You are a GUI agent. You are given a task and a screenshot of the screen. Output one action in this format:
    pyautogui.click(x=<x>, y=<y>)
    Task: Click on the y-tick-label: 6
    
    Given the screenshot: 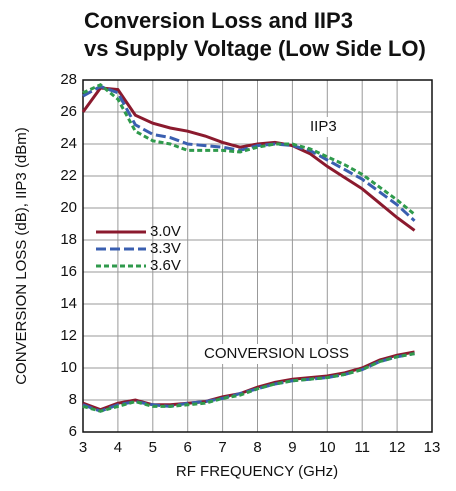 What is the action you would take?
    pyautogui.click(x=73, y=431)
    